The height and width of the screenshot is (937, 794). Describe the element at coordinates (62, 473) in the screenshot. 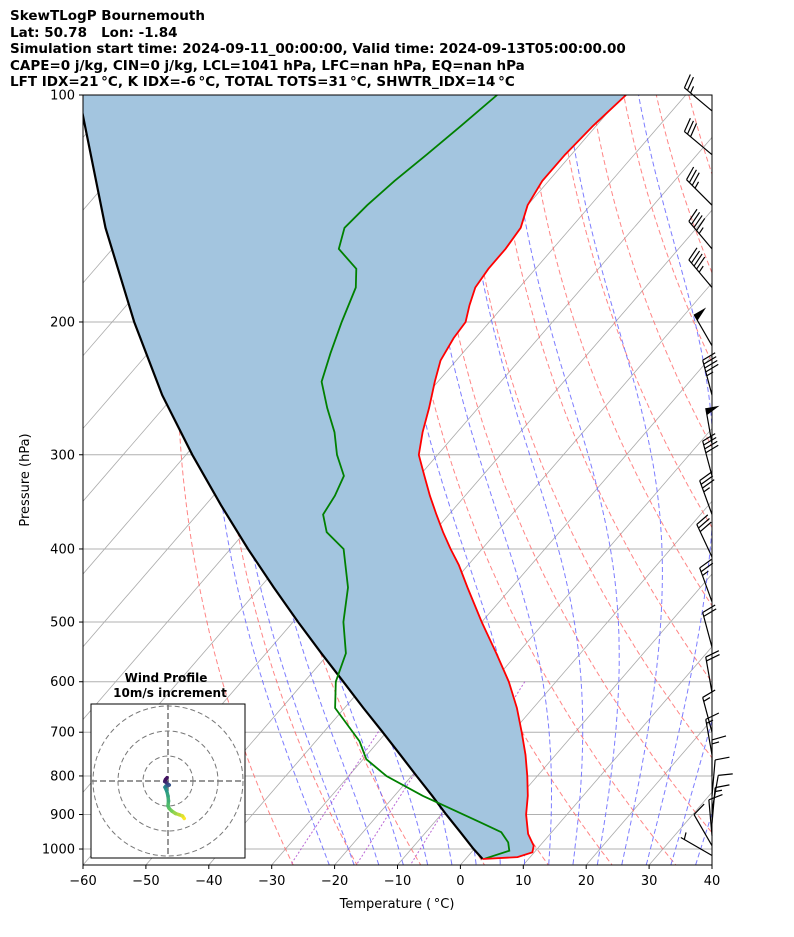

I see `y-axis: 1000 900 800 700 600 500 400 300 200 100` at that location.